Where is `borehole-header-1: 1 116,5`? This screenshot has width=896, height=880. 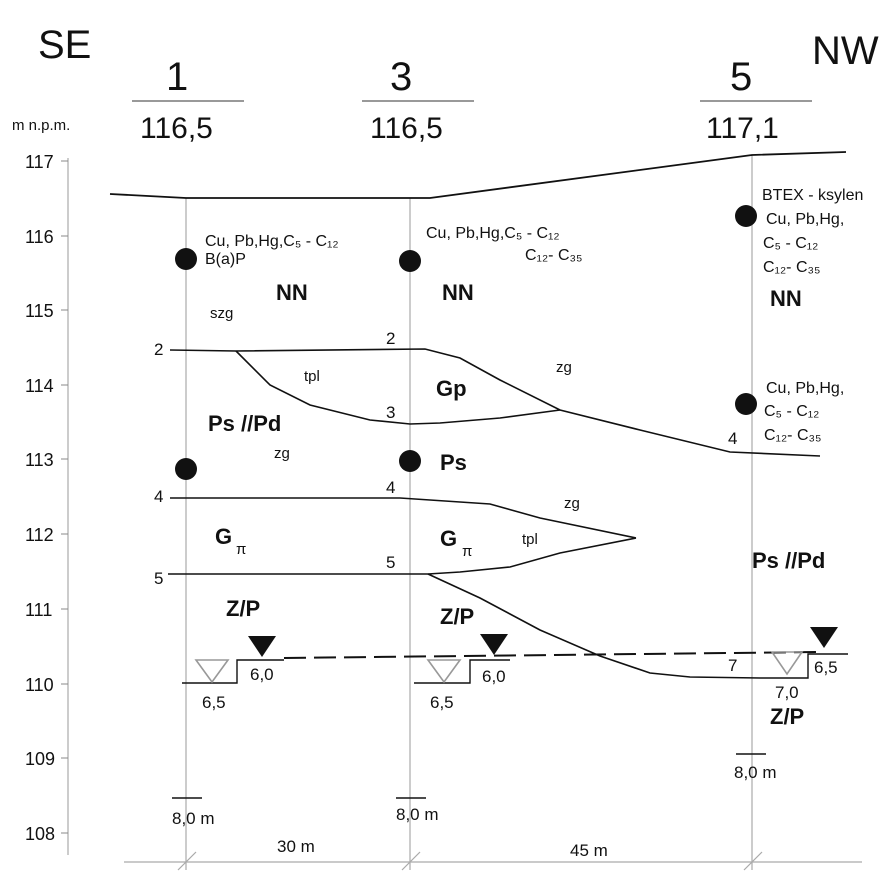
borehole-header-1: 1 116,5 is located at coordinates (188, 100).